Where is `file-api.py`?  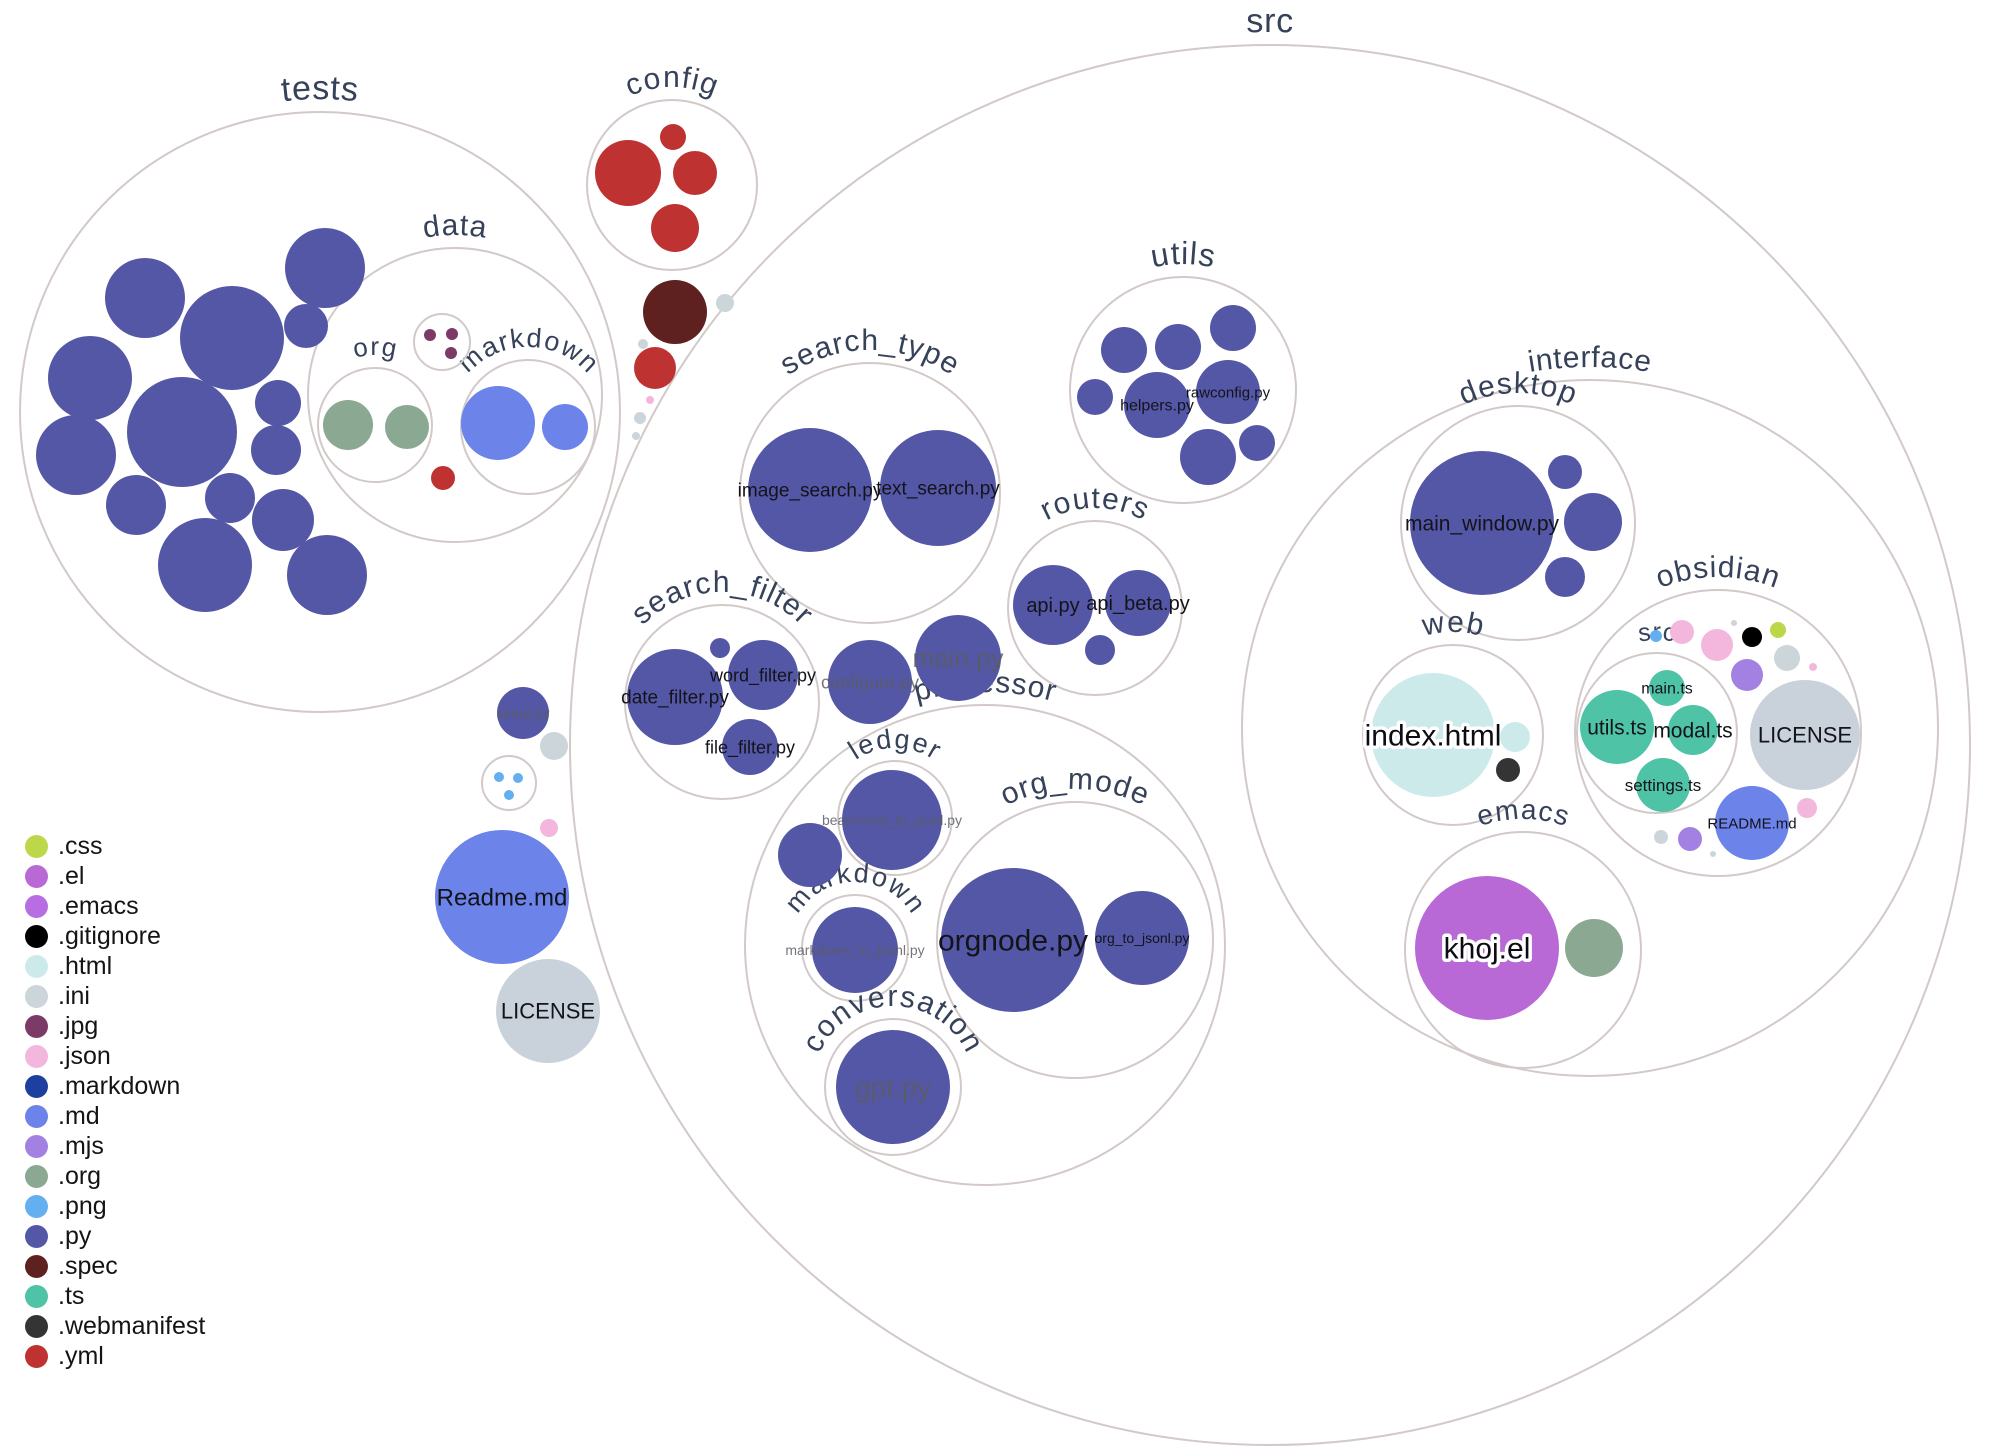
file-api.py is located at coordinates (1053, 605).